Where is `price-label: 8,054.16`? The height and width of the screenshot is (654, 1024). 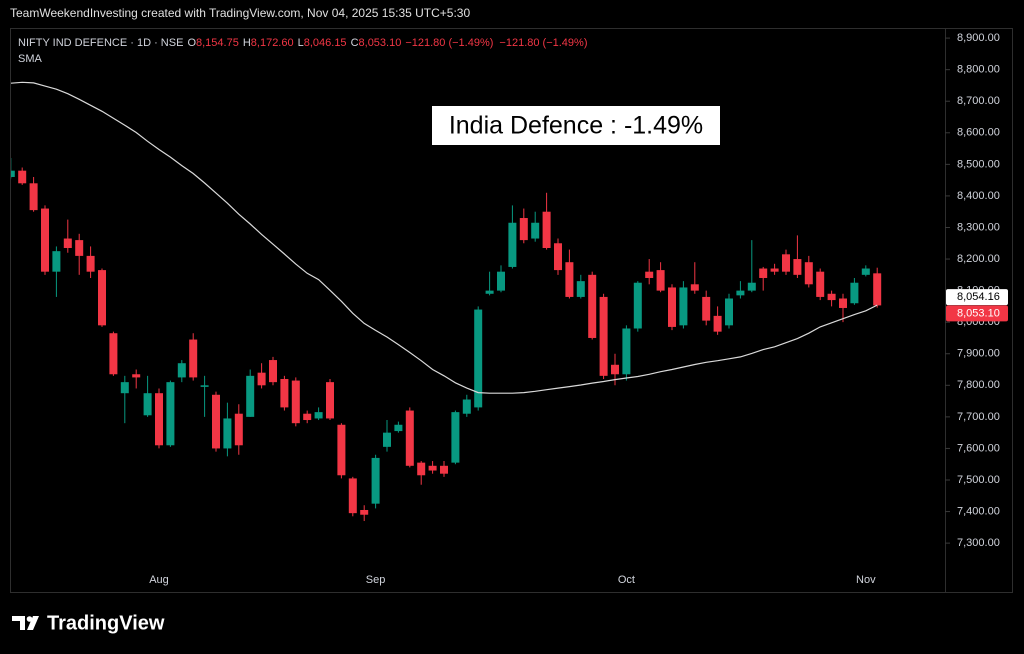 price-label: 8,054.16 is located at coordinates (978, 297).